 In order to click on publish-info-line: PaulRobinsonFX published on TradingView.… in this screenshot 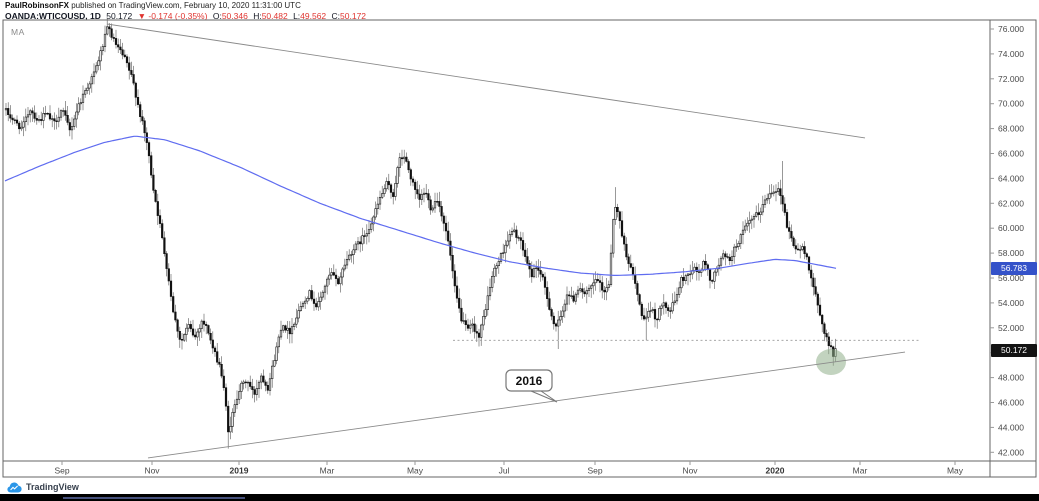, I will do `click(187, 6)`.